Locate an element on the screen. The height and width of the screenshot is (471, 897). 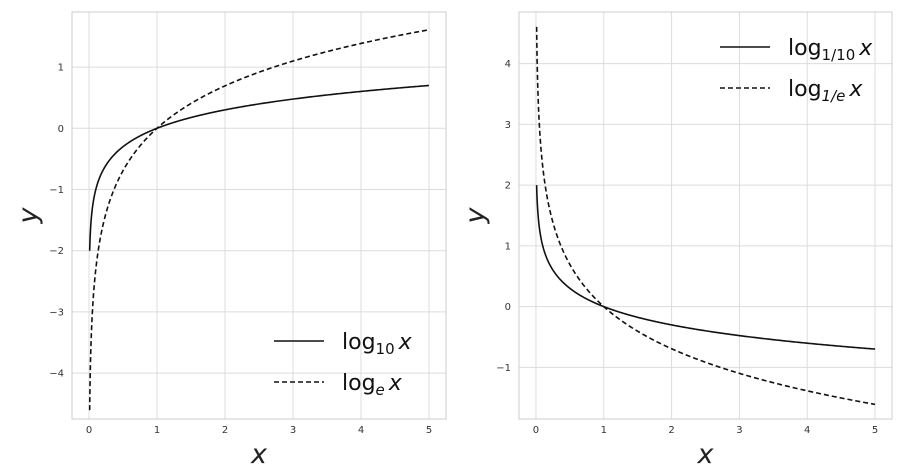
y-tick-label: 2 is located at coordinates (508, 186).